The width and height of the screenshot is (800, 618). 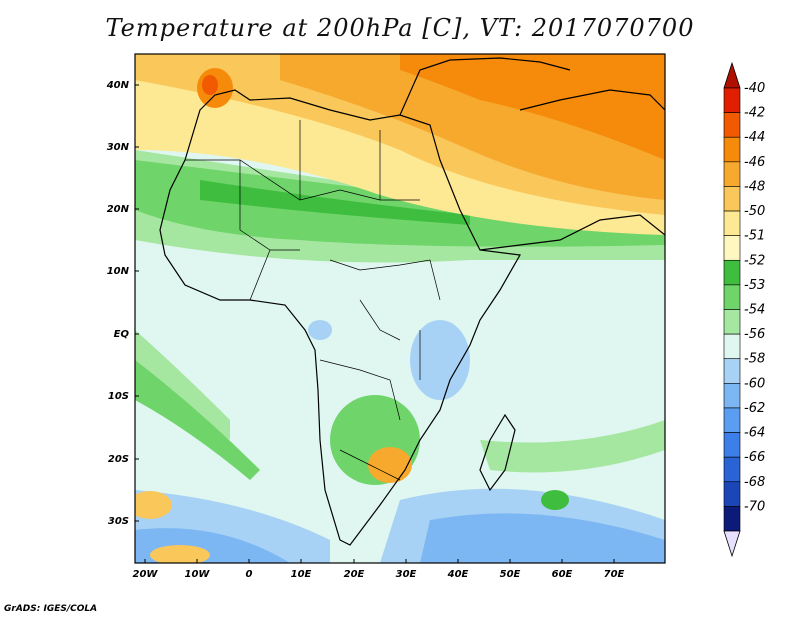 What do you see at coordinates (754, 482) in the screenshot?
I see `colorbar-label: -68` at bounding box center [754, 482].